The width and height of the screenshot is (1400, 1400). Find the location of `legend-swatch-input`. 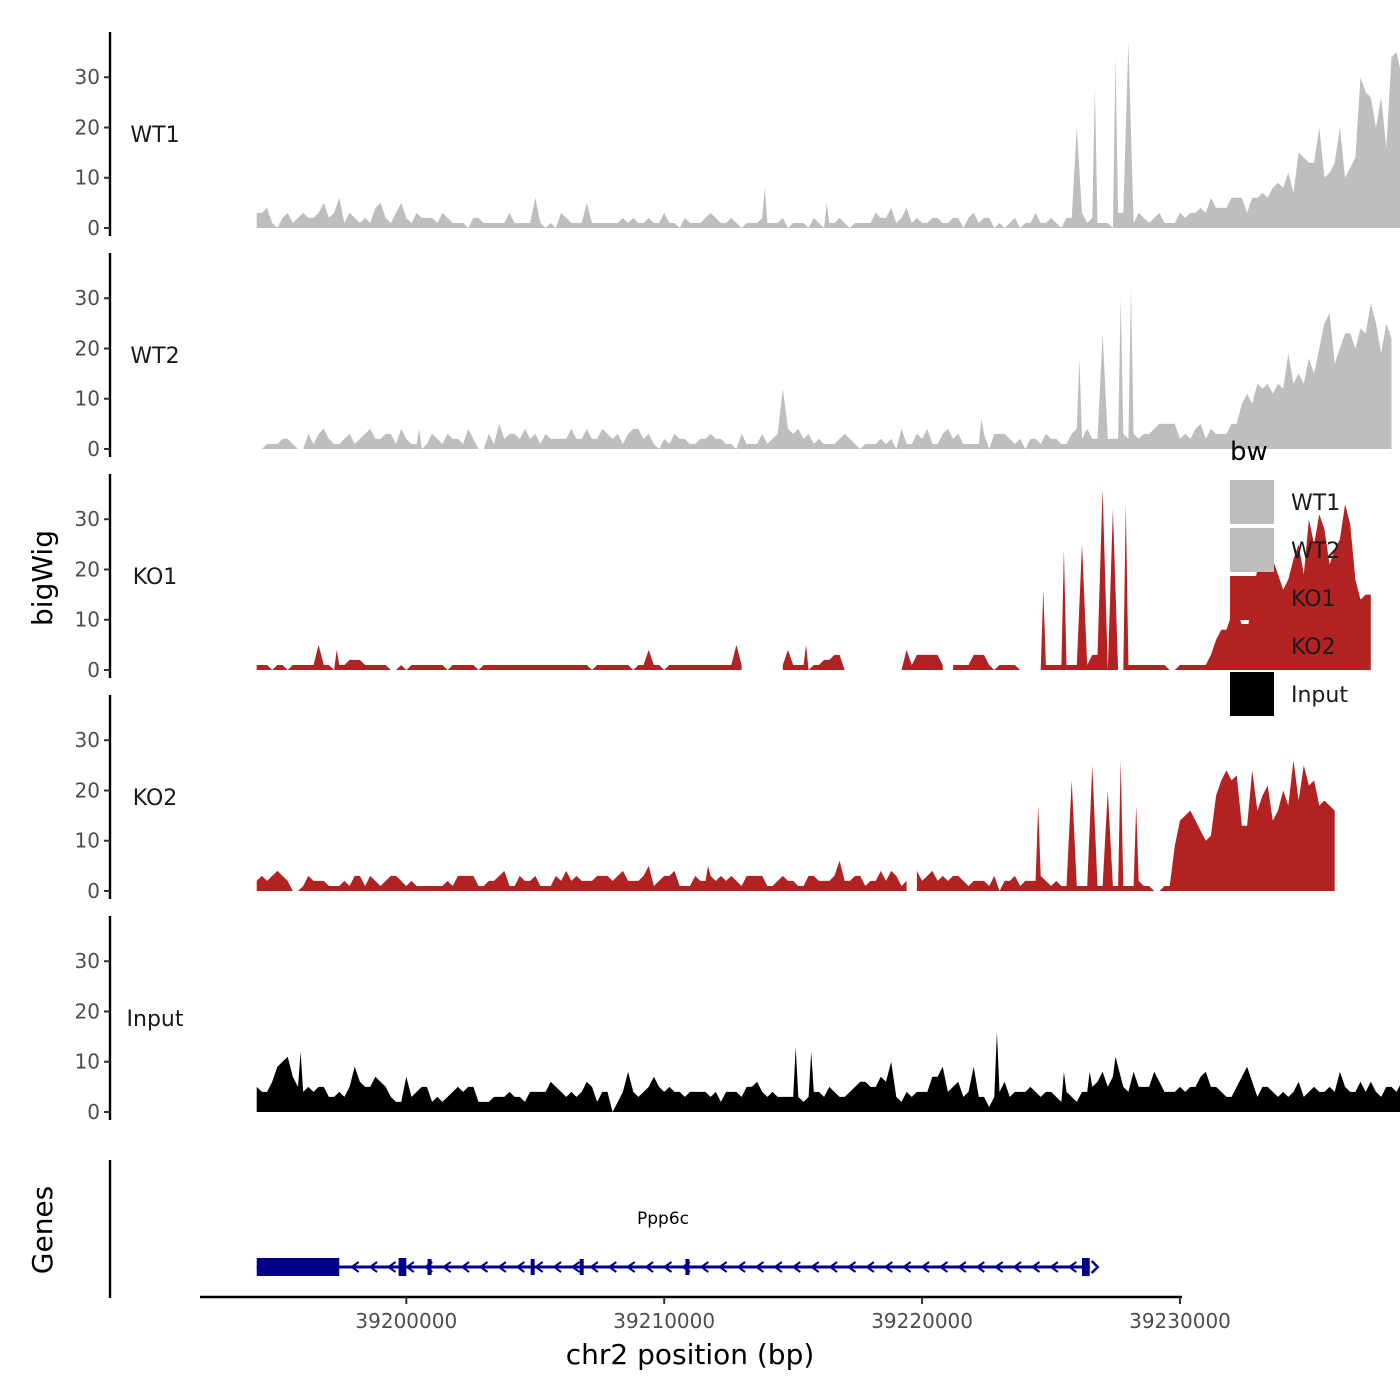

legend-swatch-input is located at coordinates (1252, 694).